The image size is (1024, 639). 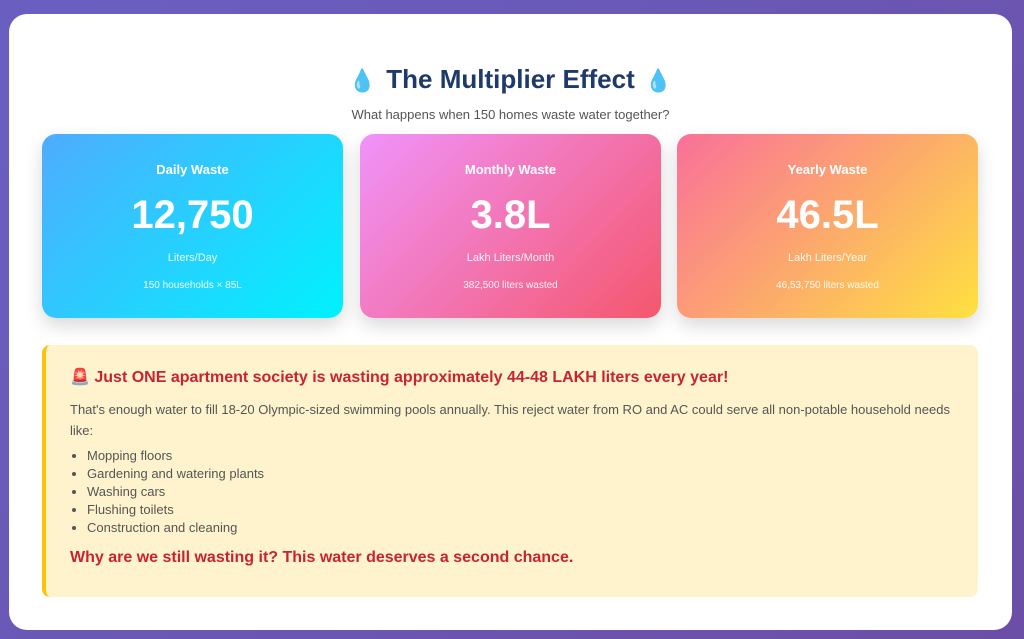 What do you see at coordinates (510, 215) in the screenshot?
I see `stat-value: 3.8L` at bounding box center [510, 215].